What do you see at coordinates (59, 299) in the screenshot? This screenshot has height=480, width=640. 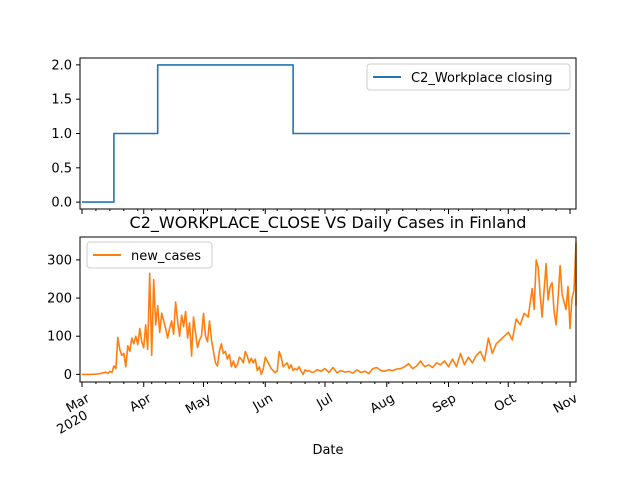 I see `y-tick-label: 200` at bounding box center [59, 299].